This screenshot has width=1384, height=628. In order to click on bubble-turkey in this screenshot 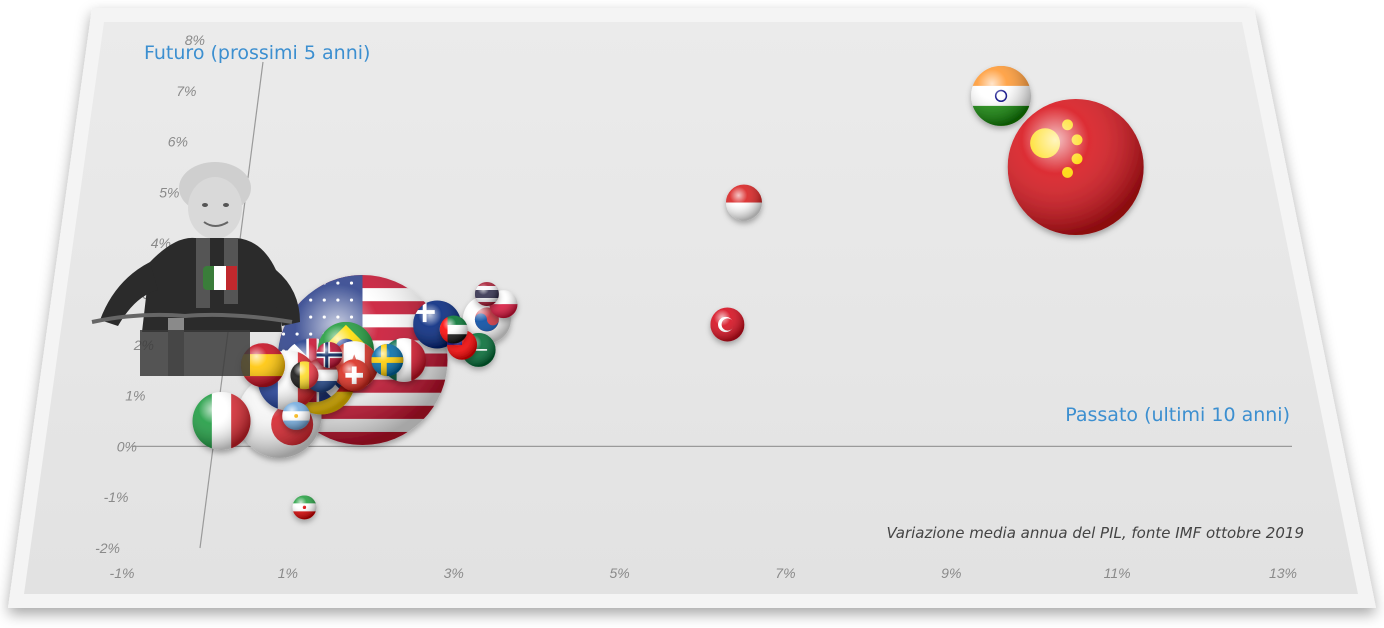, I will do `click(727, 324)`.